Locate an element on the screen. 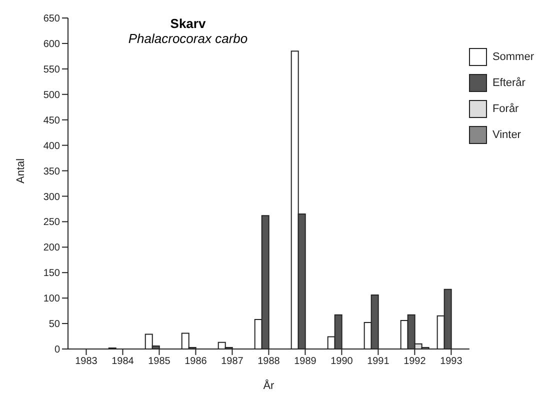  legend-label: Forår is located at coordinates (505, 109).